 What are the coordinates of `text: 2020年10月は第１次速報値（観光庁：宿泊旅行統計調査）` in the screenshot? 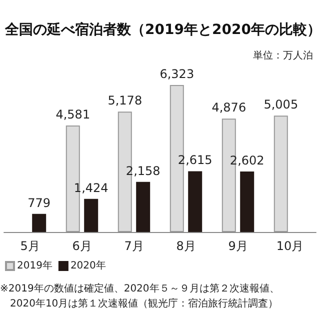 It's located at (144, 304).